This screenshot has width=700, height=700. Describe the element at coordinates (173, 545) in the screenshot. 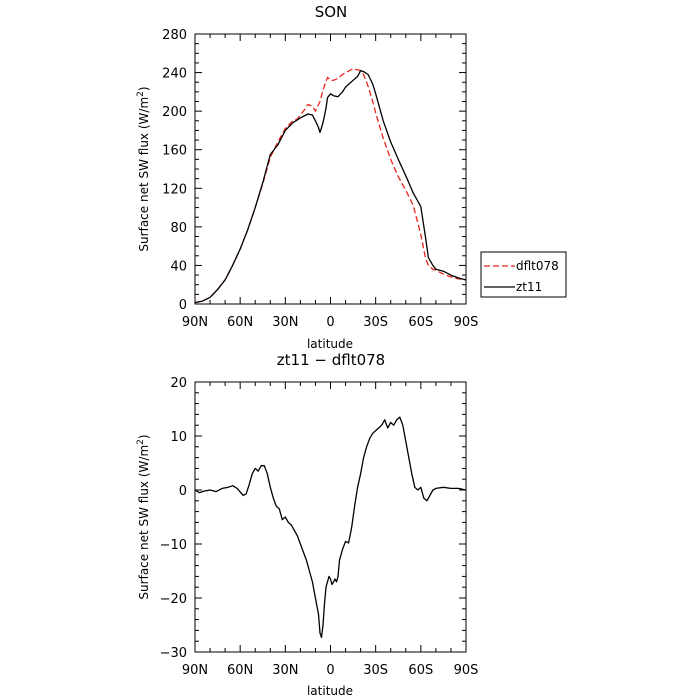

I see `bottom-y-tick-label: −10` at that location.